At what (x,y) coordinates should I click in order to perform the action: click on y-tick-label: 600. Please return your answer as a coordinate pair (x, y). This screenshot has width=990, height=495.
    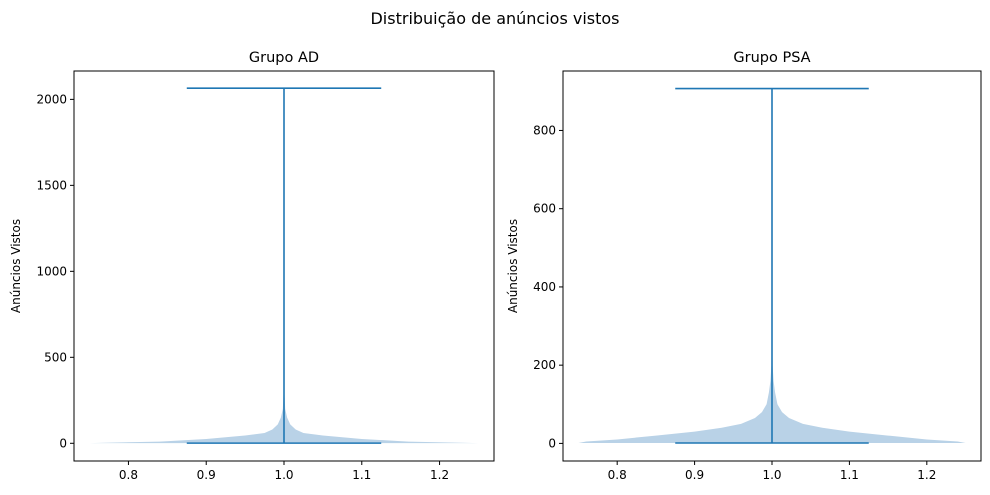
    Looking at the image, I should click on (544, 209).